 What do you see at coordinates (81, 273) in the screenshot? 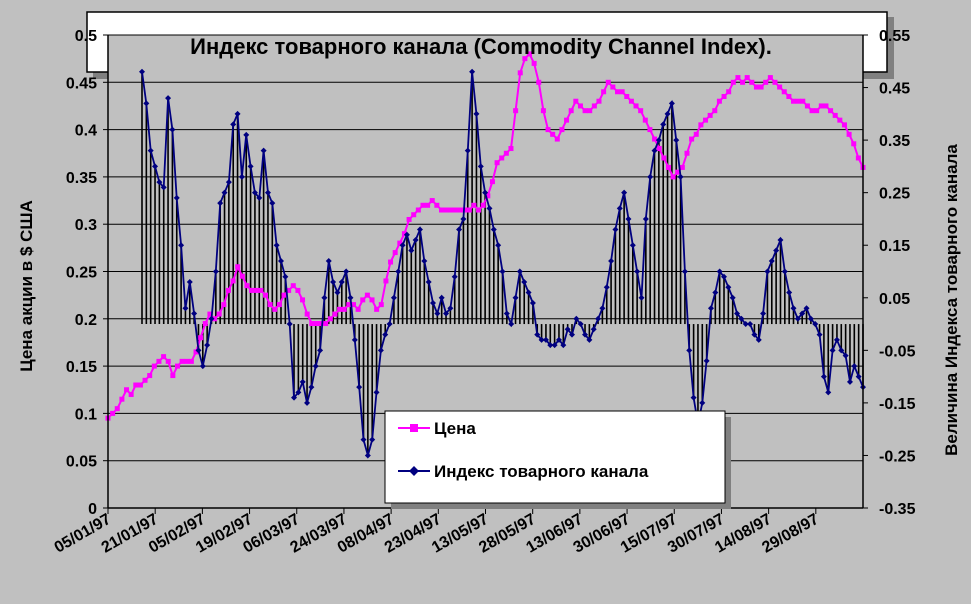
I see `y-tick-label: 0.25` at bounding box center [81, 273].